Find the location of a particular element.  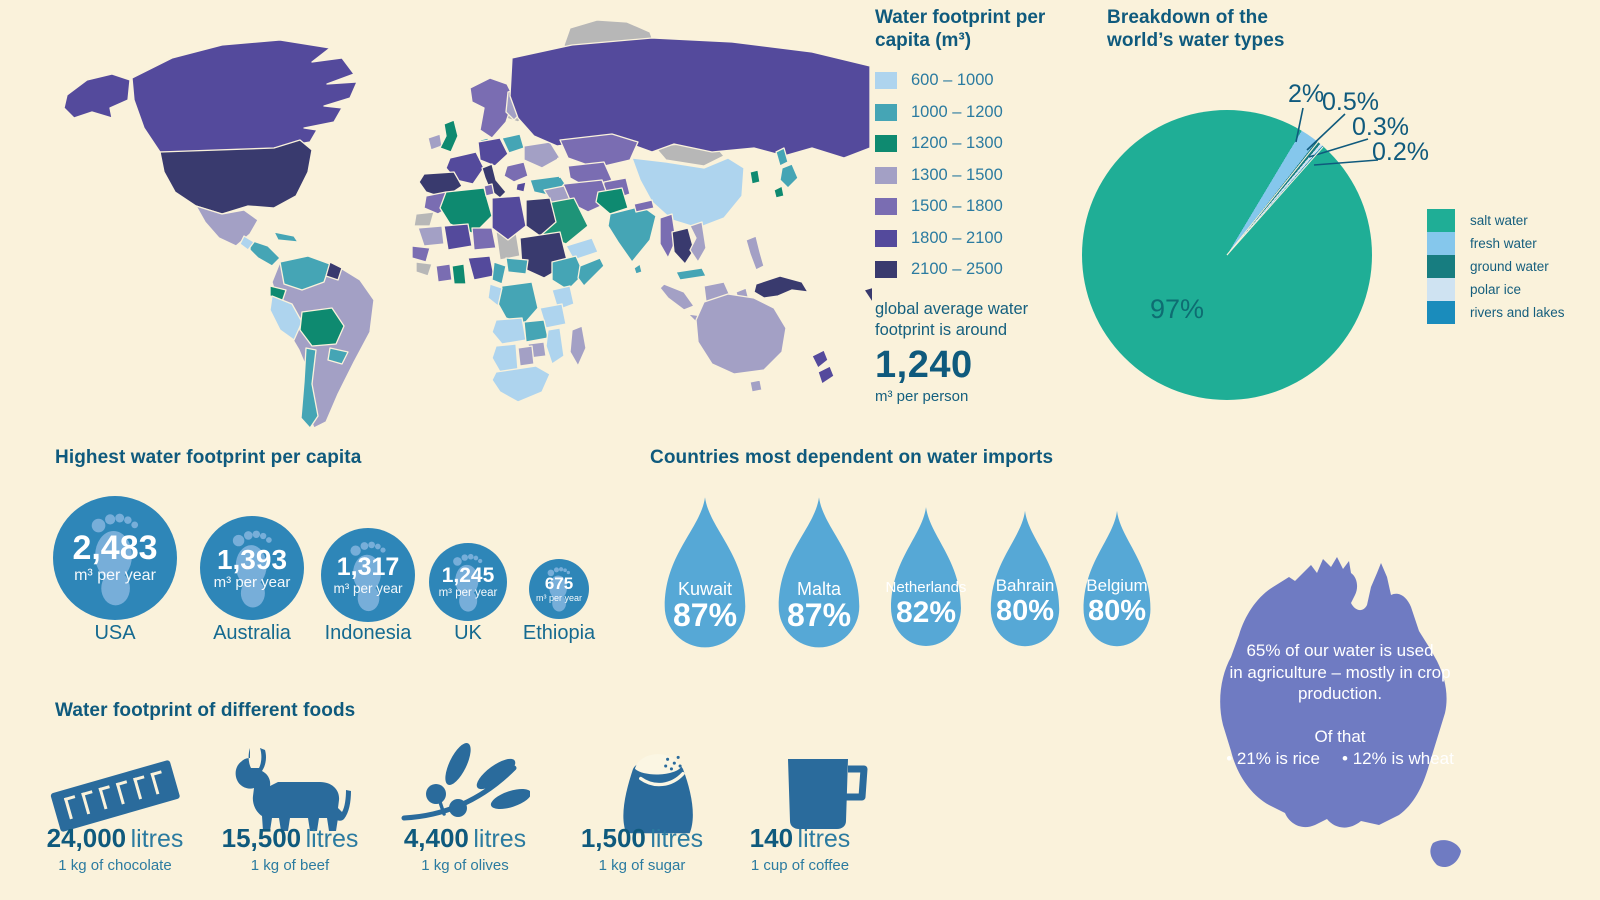

footprints-title: Highest water footprint per capita is located at coordinates (208, 457).